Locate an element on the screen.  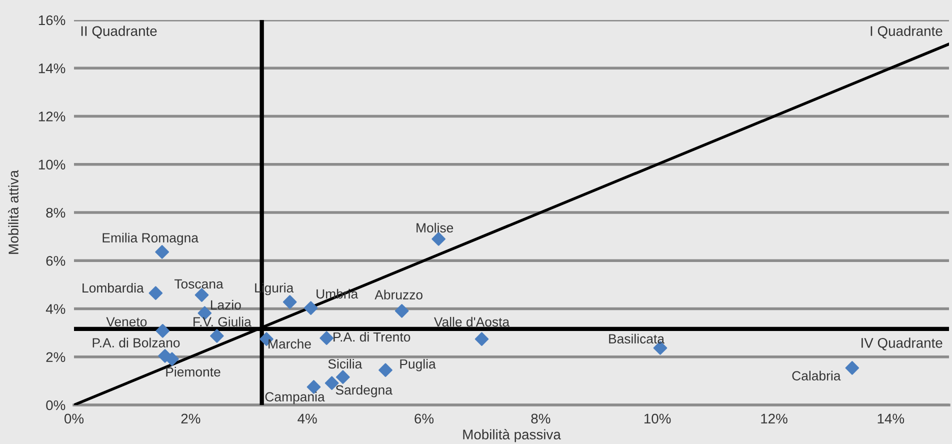
x-tick-label: 12% is located at coordinates (774, 419).